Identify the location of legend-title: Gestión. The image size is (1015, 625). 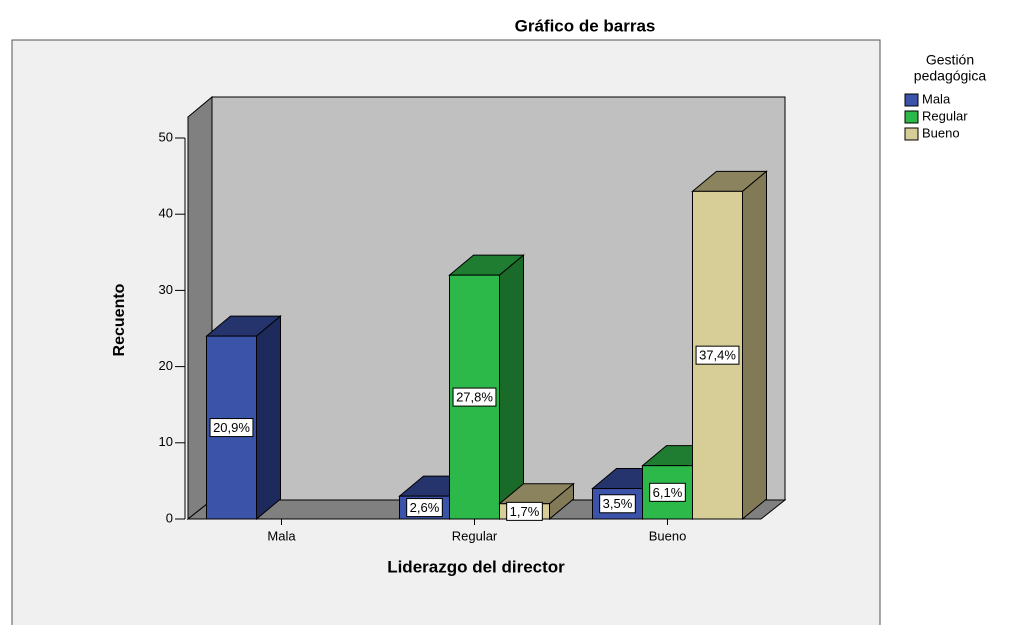
(950, 60).